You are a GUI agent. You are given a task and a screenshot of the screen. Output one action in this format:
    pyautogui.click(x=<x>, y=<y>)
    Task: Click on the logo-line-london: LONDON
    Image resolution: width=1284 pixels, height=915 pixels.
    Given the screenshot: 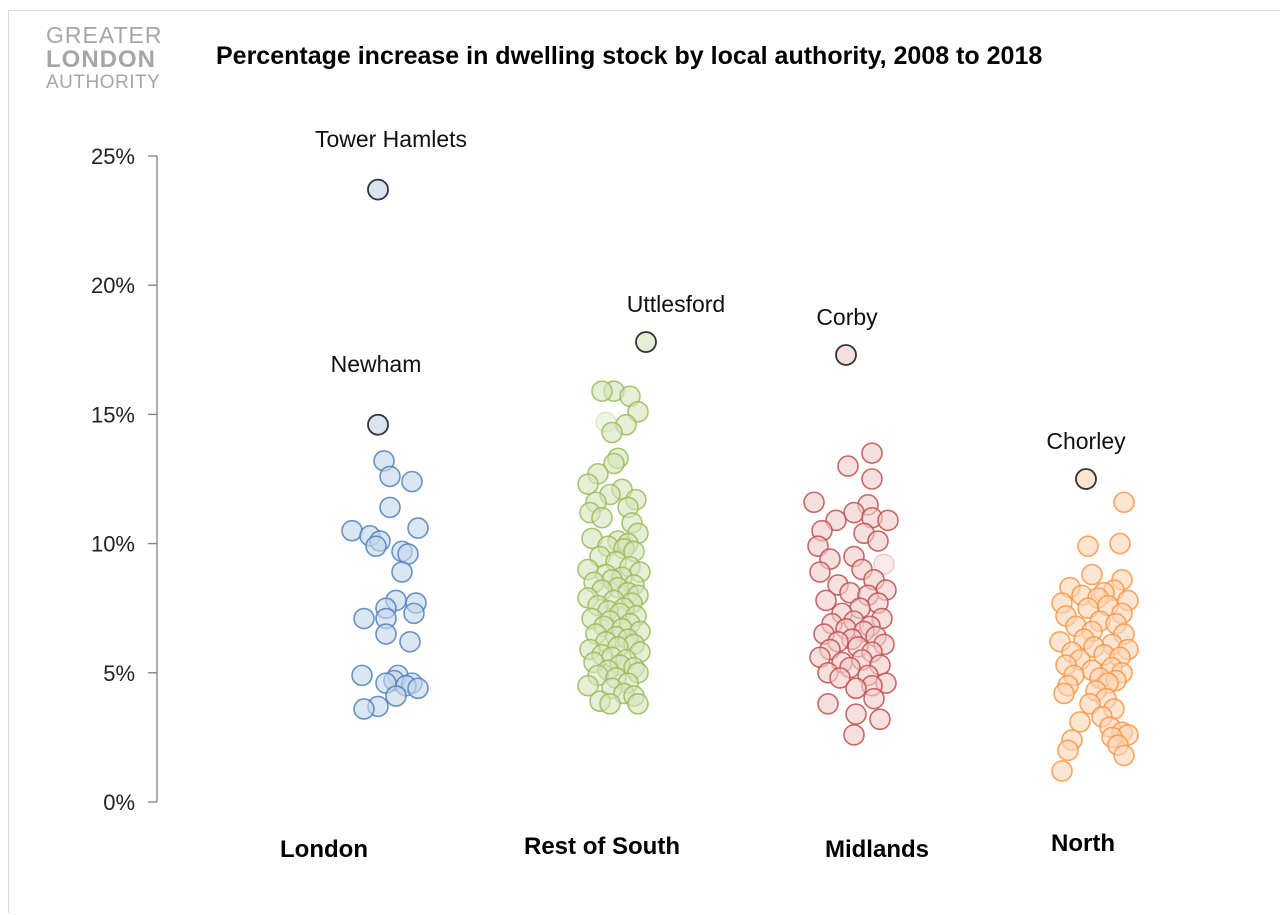 What is the action you would take?
    pyautogui.click(x=101, y=59)
    